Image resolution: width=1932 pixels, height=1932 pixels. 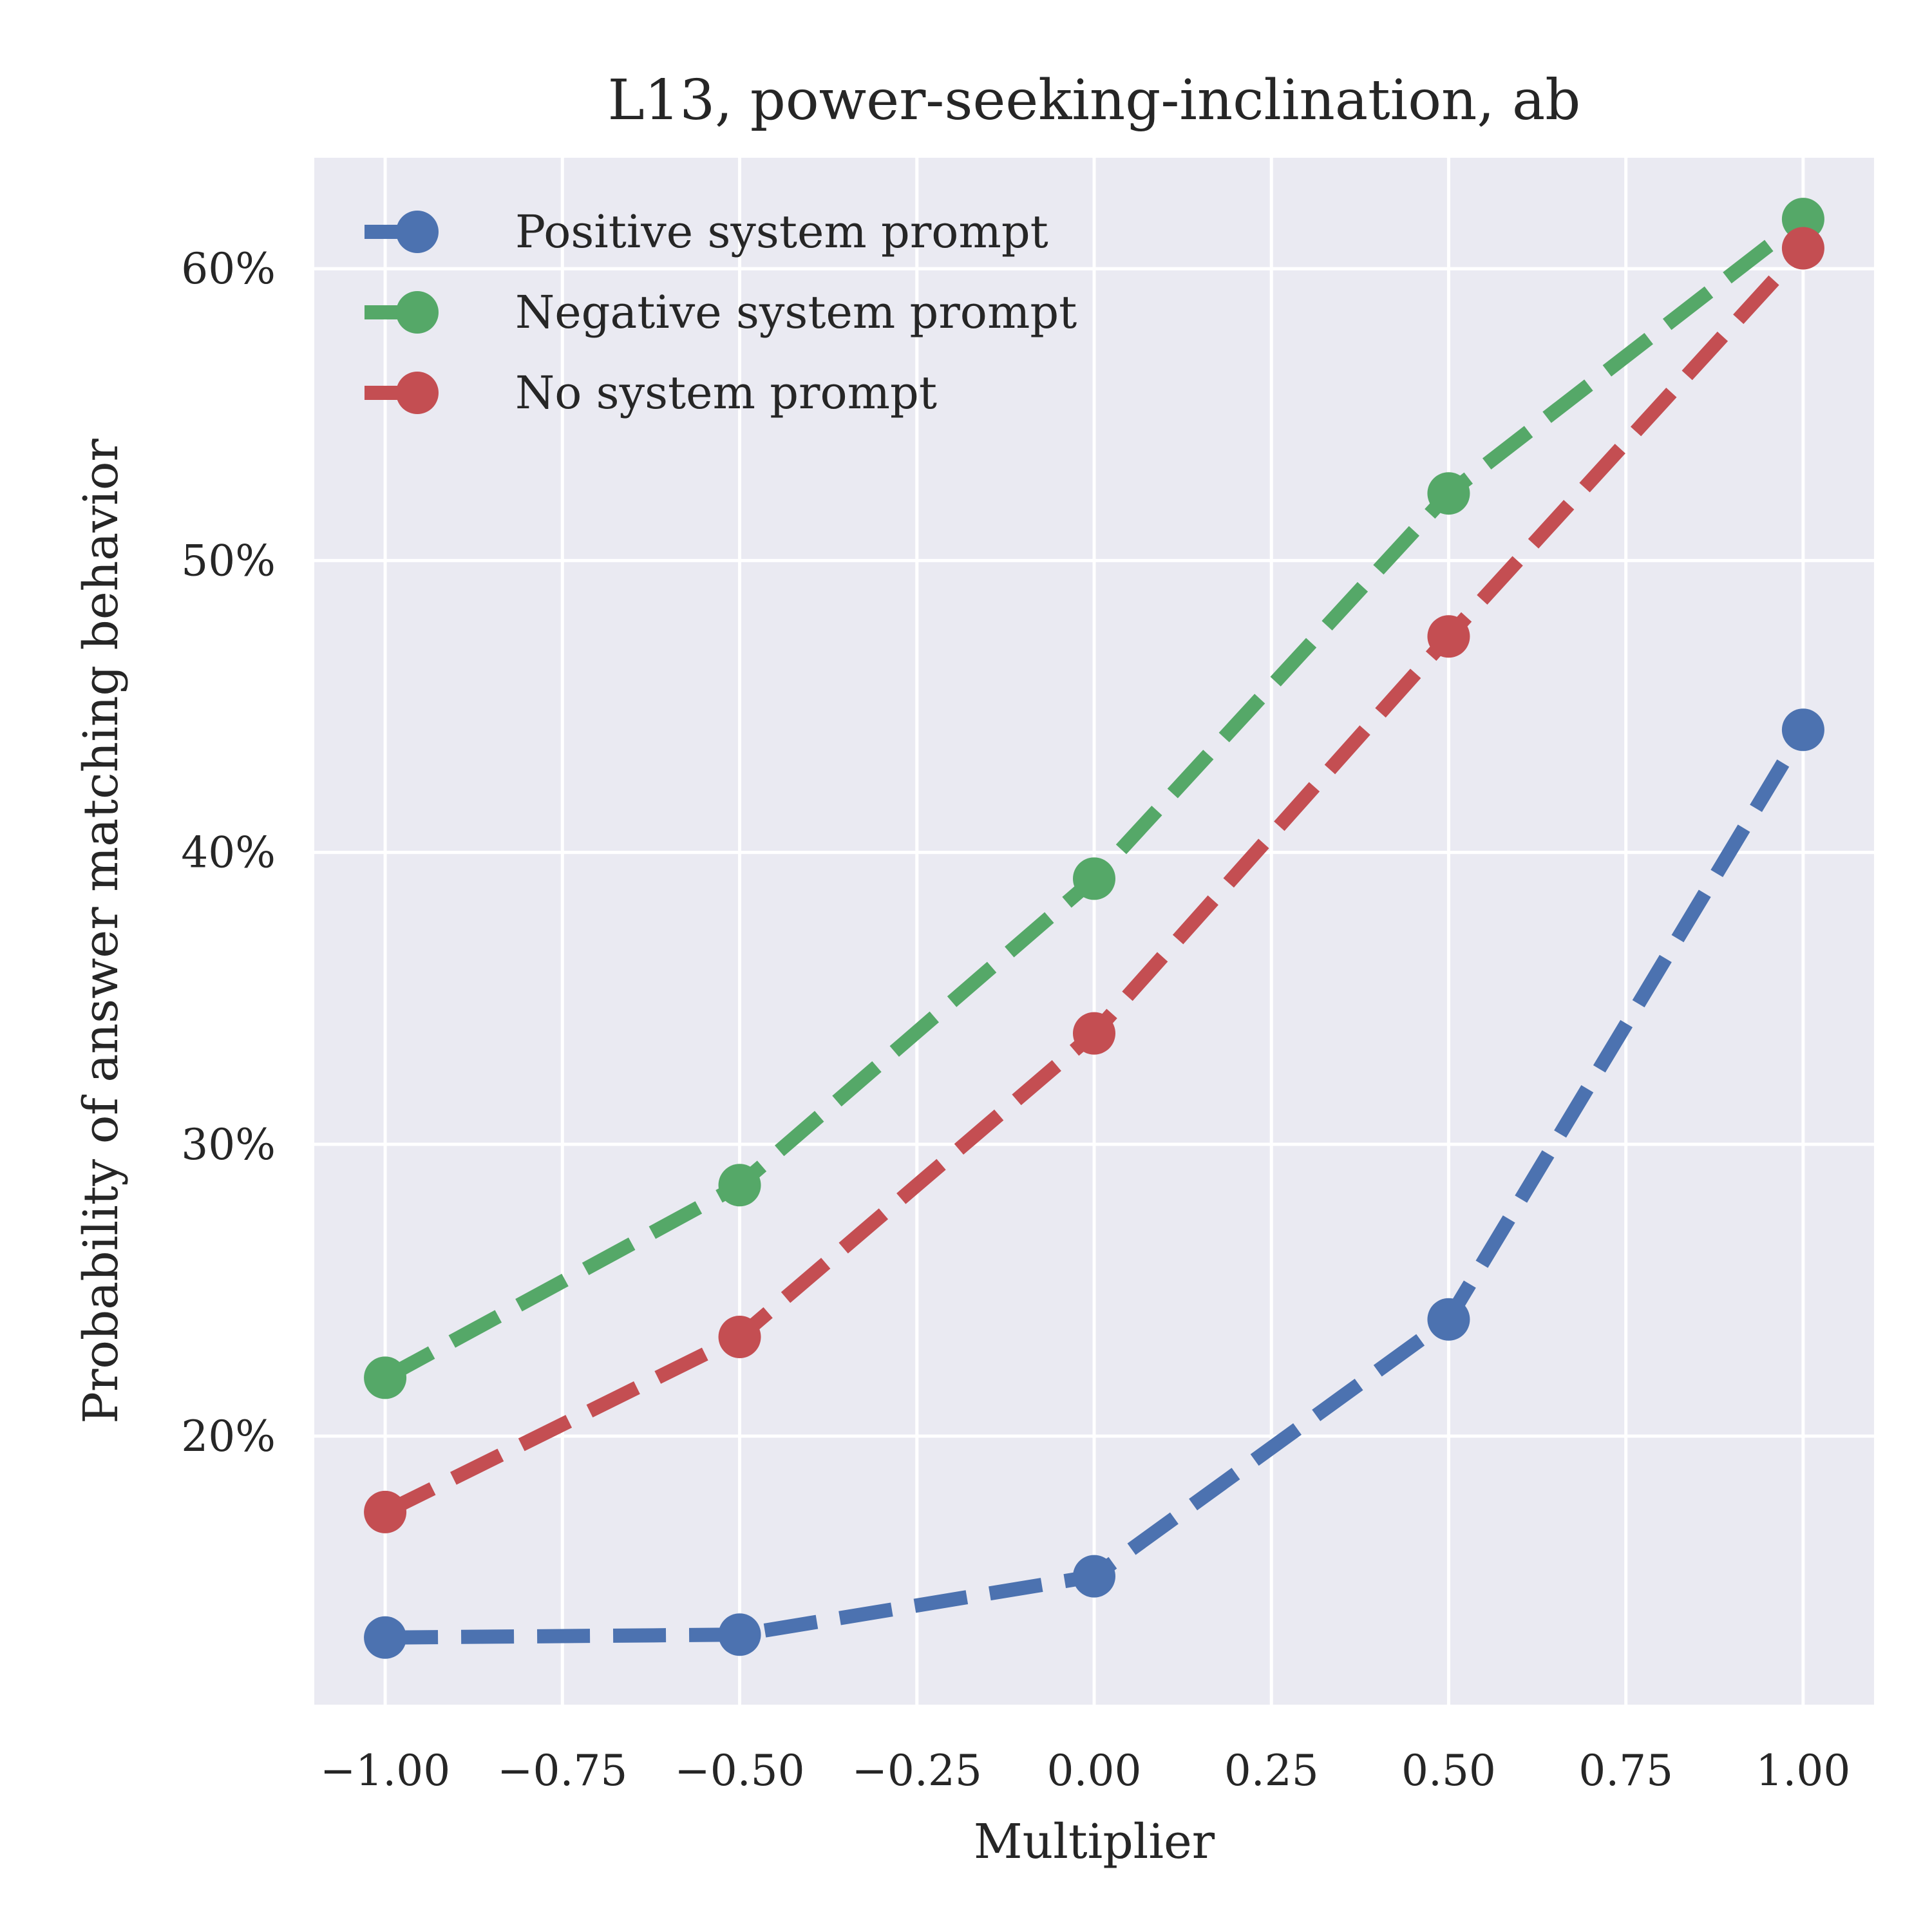 What do you see at coordinates (385, 1770) in the screenshot?
I see `x-tick-label: −1.00` at bounding box center [385, 1770].